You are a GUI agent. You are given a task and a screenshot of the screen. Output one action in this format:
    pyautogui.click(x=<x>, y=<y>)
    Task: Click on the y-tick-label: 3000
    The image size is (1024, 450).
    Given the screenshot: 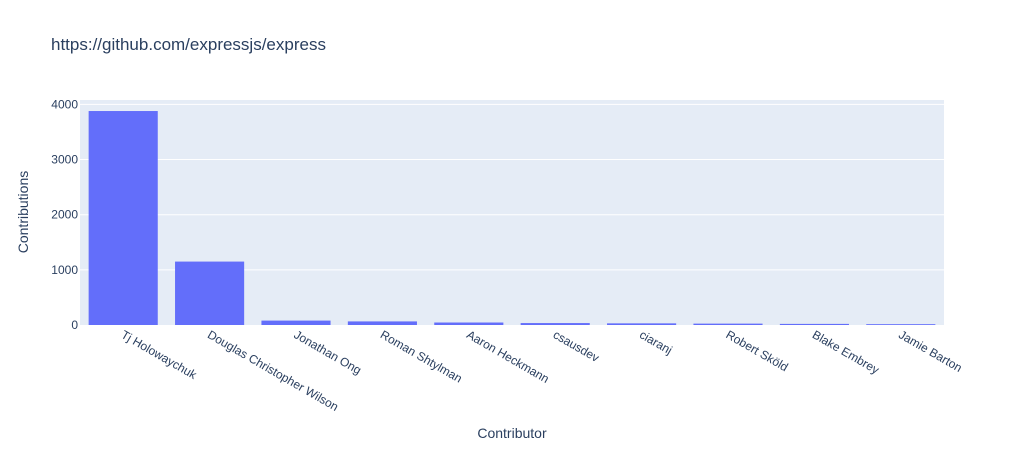 What is the action you would take?
    pyautogui.click(x=64, y=160)
    